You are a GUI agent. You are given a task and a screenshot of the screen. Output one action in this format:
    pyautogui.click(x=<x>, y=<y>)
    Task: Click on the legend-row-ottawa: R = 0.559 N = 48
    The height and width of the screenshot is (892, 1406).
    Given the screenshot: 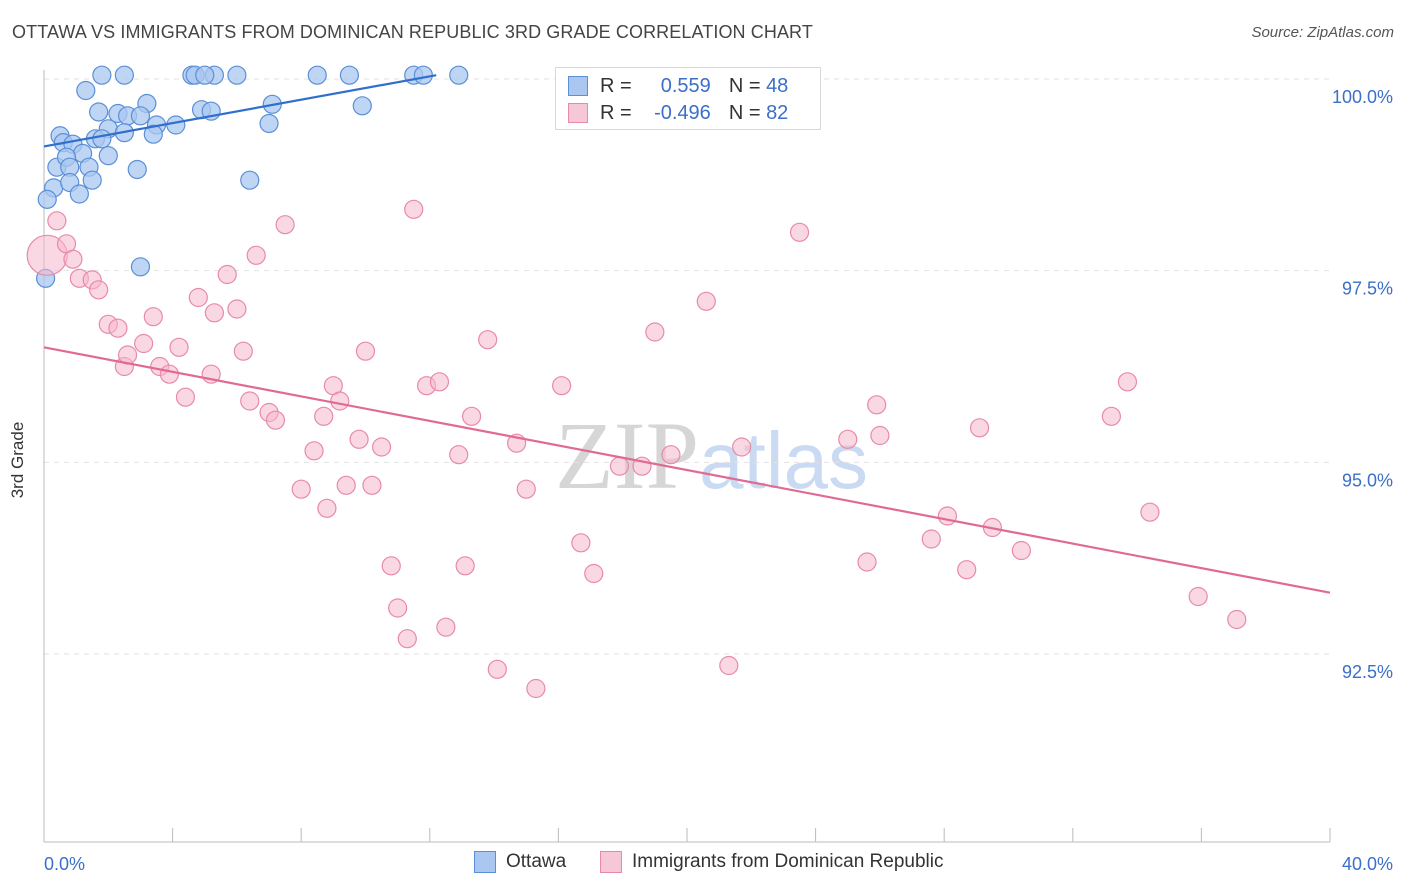 What is the action you would take?
    pyautogui.click(x=678, y=86)
    